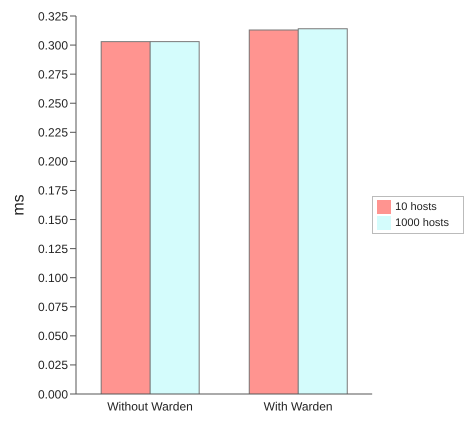 The width and height of the screenshot is (475, 430). What do you see at coordinates (53, 307) in the screenshot?
I see `y-tick-label: 0.075` at bounding box center [53, 307].